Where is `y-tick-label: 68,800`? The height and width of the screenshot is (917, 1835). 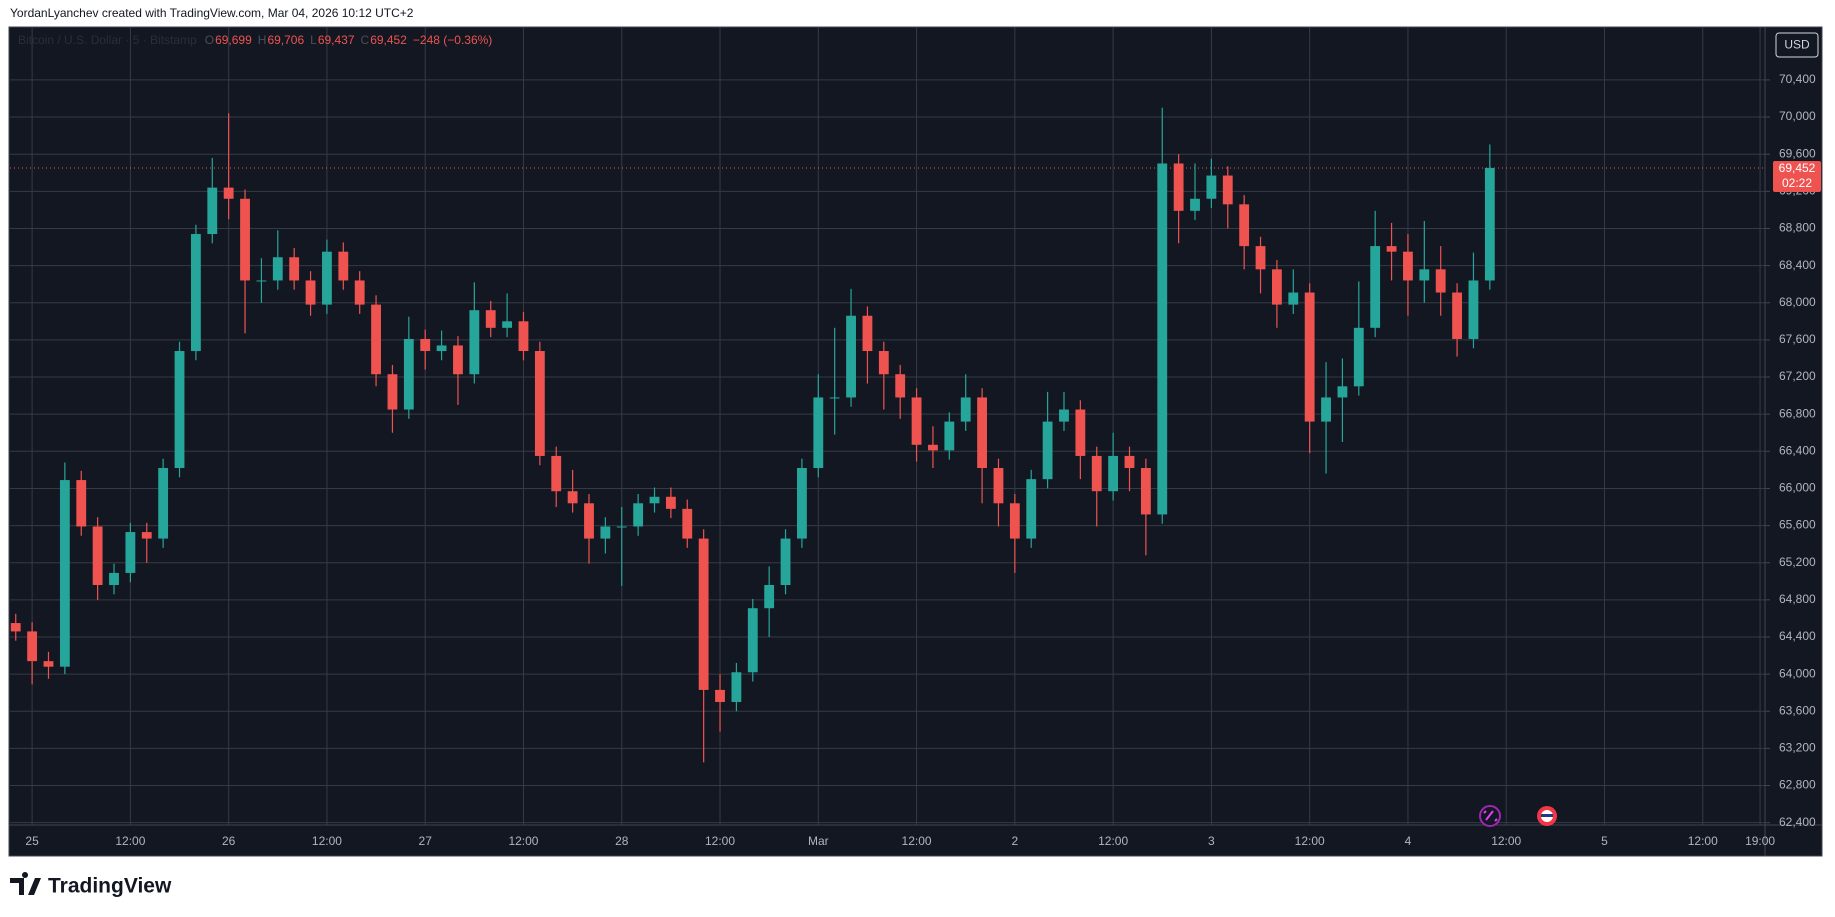
y-tick-label: 68,800 is located at coordinates (1797, 228).